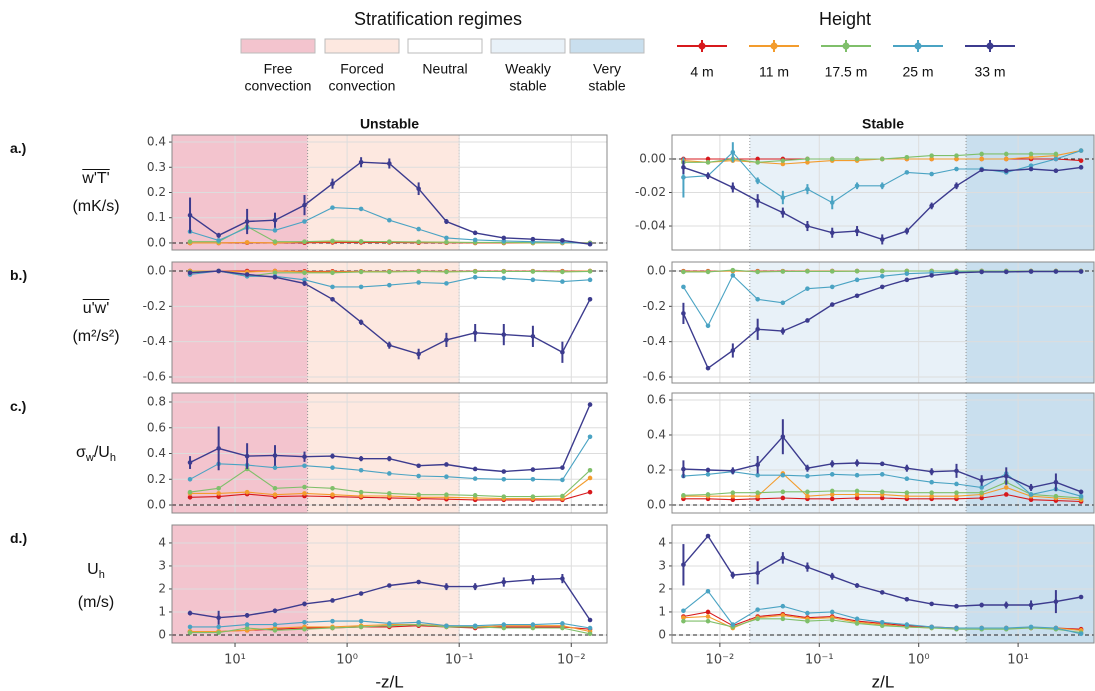  I want to click on y-axis-label: σw/Uh, so click(96, 455).